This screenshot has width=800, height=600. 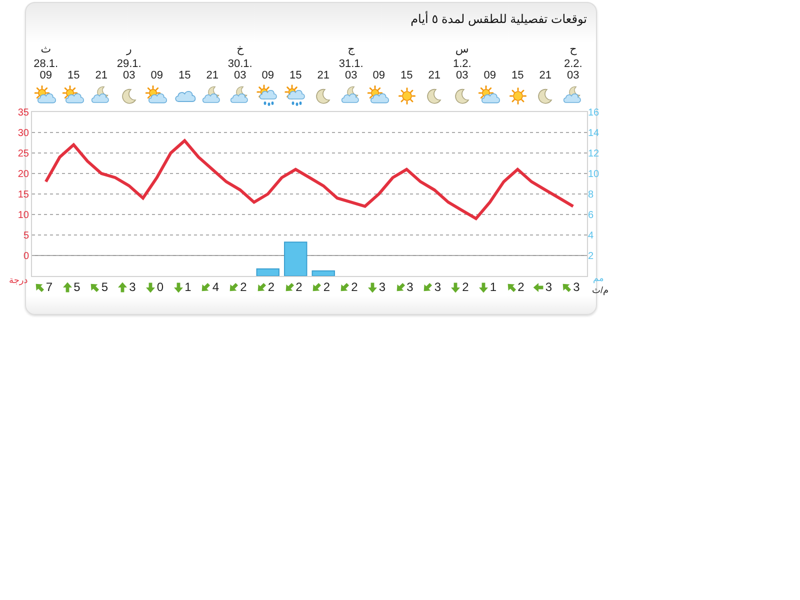 I want to click on y-tick-label: 0, so click(x=26, y=256).